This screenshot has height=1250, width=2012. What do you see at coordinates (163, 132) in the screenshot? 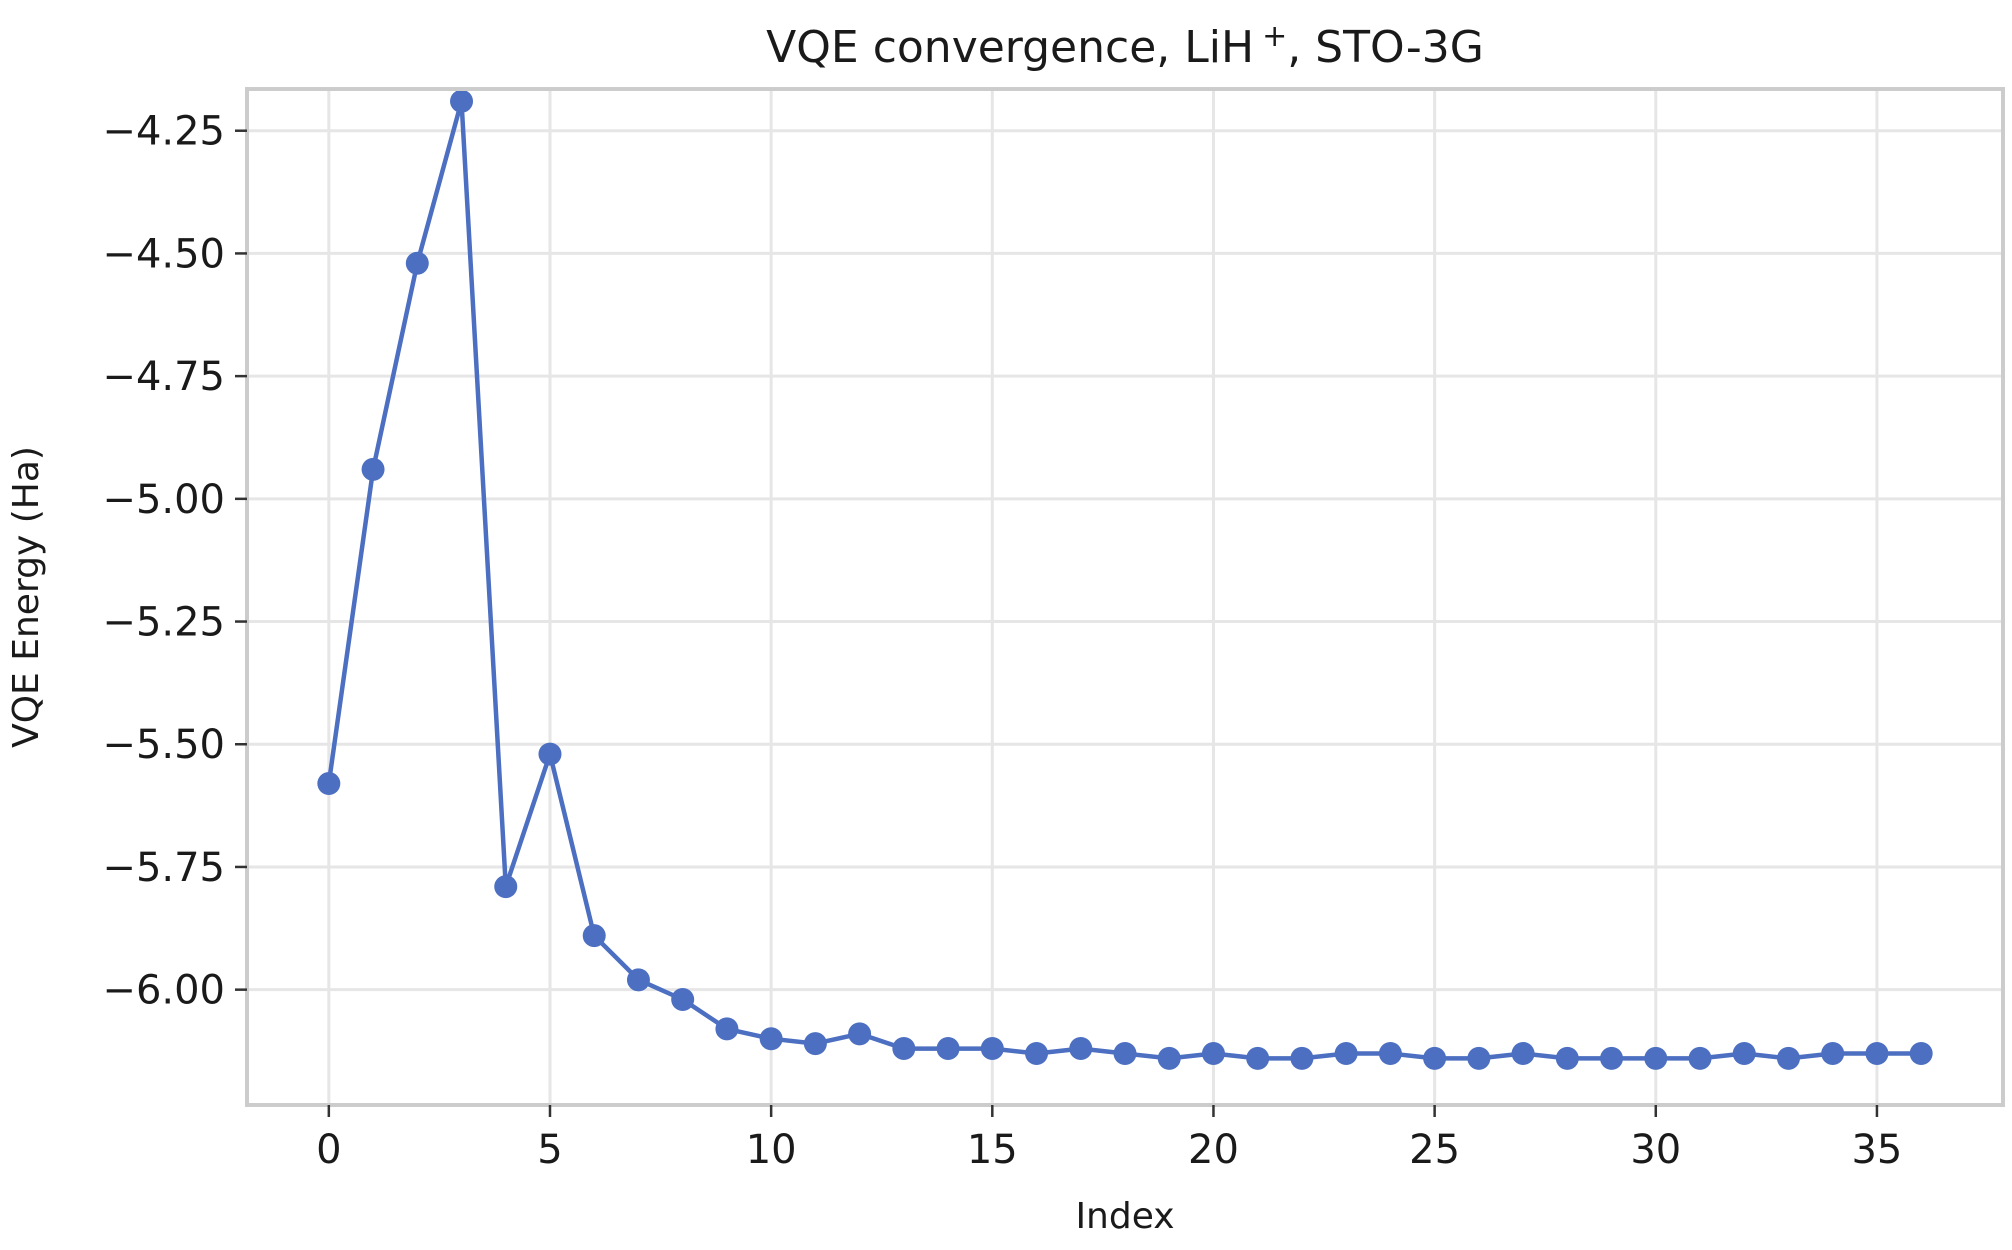
I see `y-tick-label: −4.25` at bounding box center [163, 132].